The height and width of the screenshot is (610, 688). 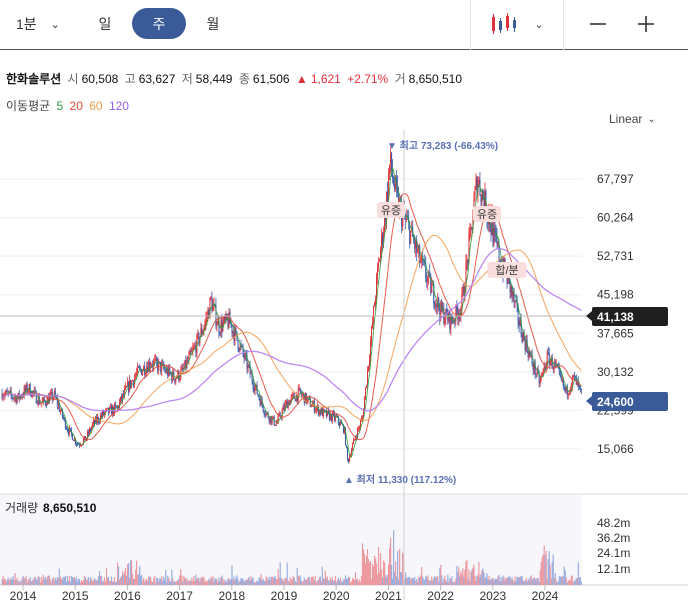 I want to click on scale-mode-dropdown: Linear ⌄, so click(x=632, y=119).